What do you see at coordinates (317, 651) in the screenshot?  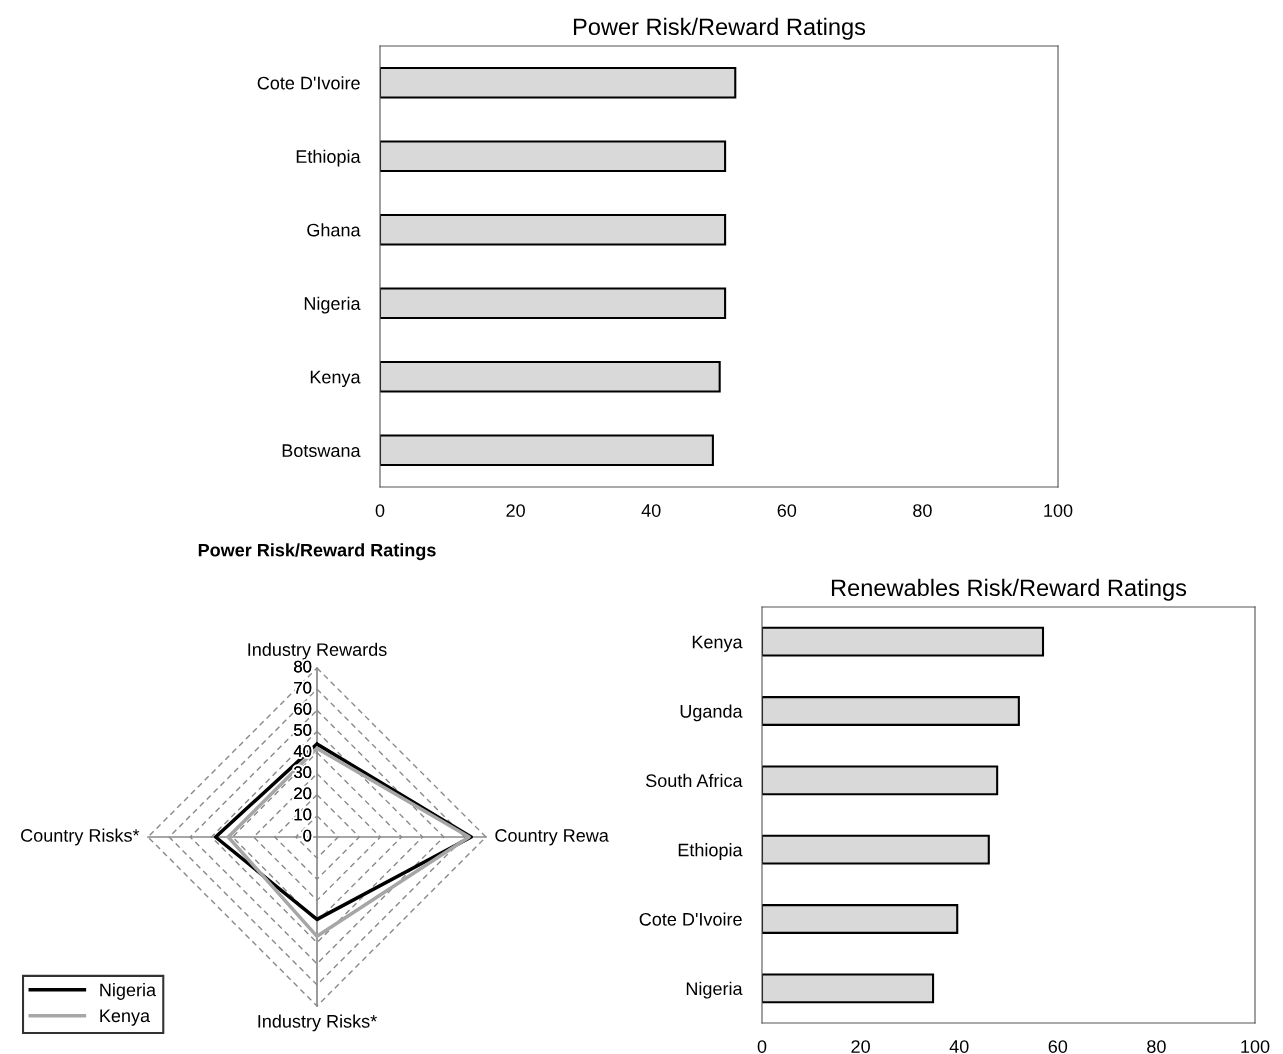 I see `spoke-label: Industry Rewards` at bounding box center [317, 651].